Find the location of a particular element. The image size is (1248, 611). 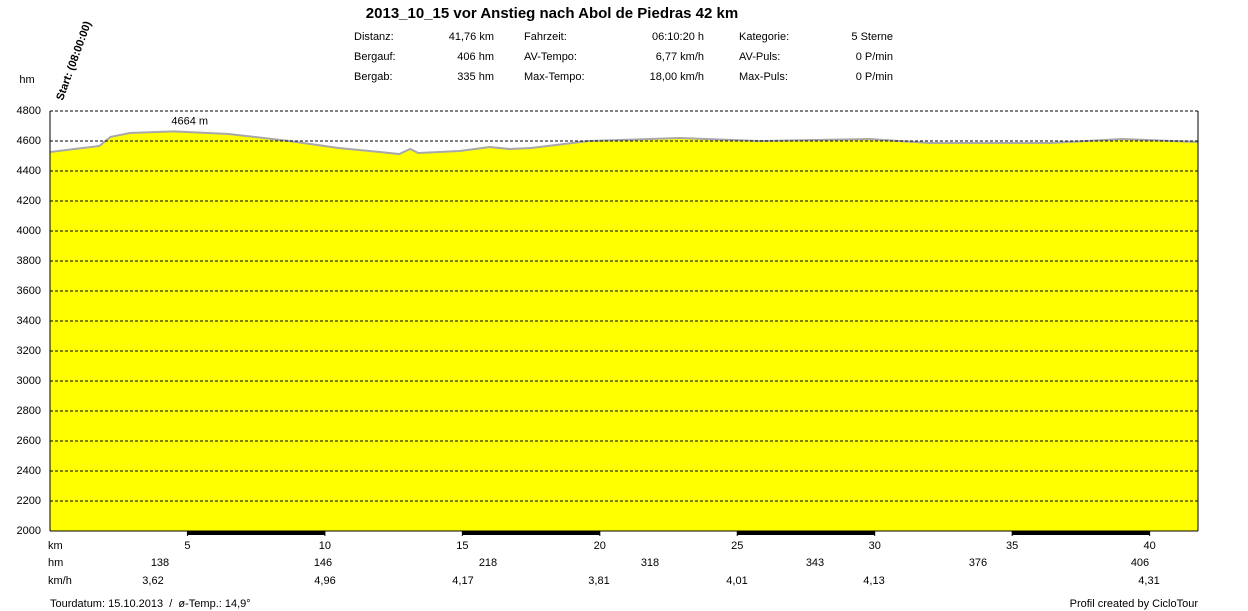

y-tick-label: 3600 is located at coordinates (29, 291).